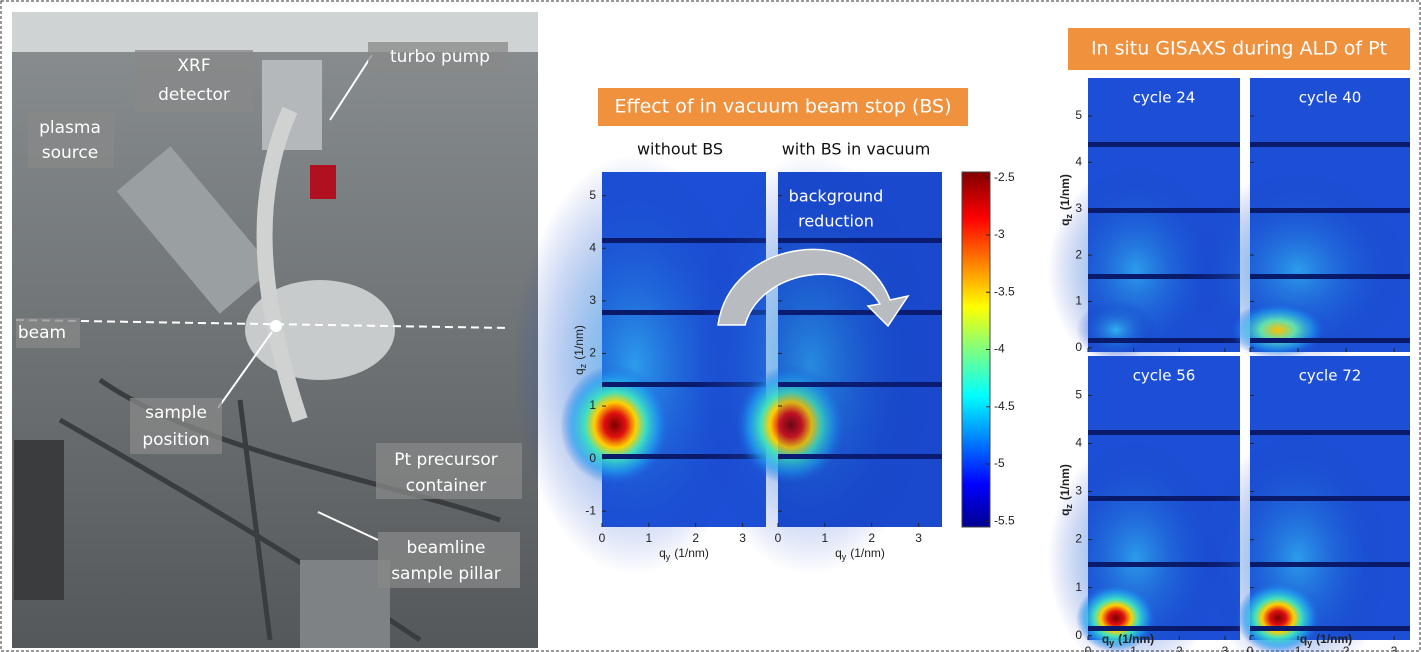  What do you see at coordinates (1164, 98) in the screenshot?
I see `cycle-label: cycle 24` at bounding box center [1164, 98].